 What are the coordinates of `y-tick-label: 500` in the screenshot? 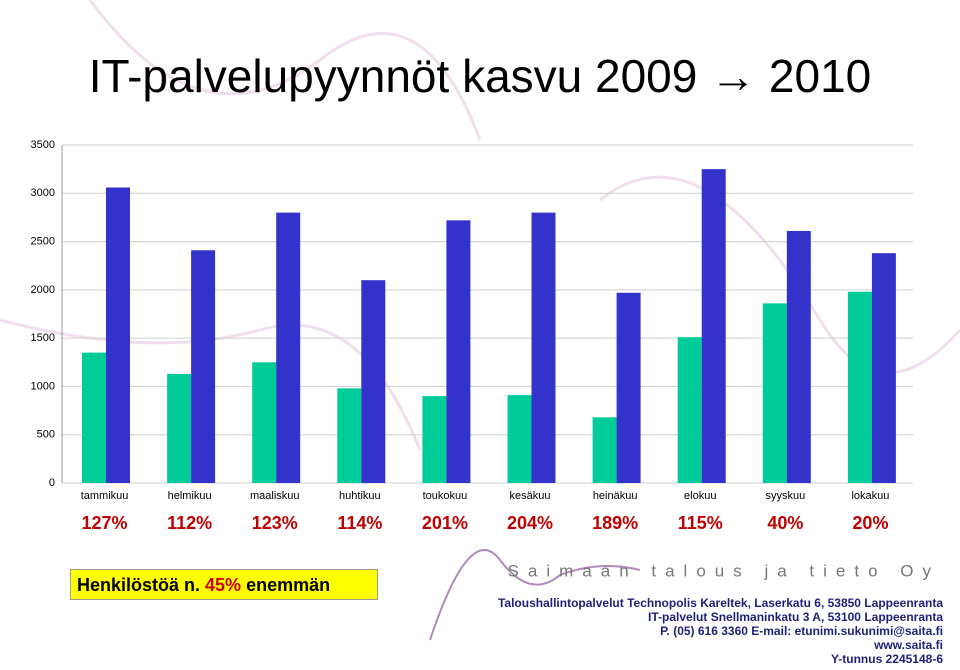 It's located at (46, 435).